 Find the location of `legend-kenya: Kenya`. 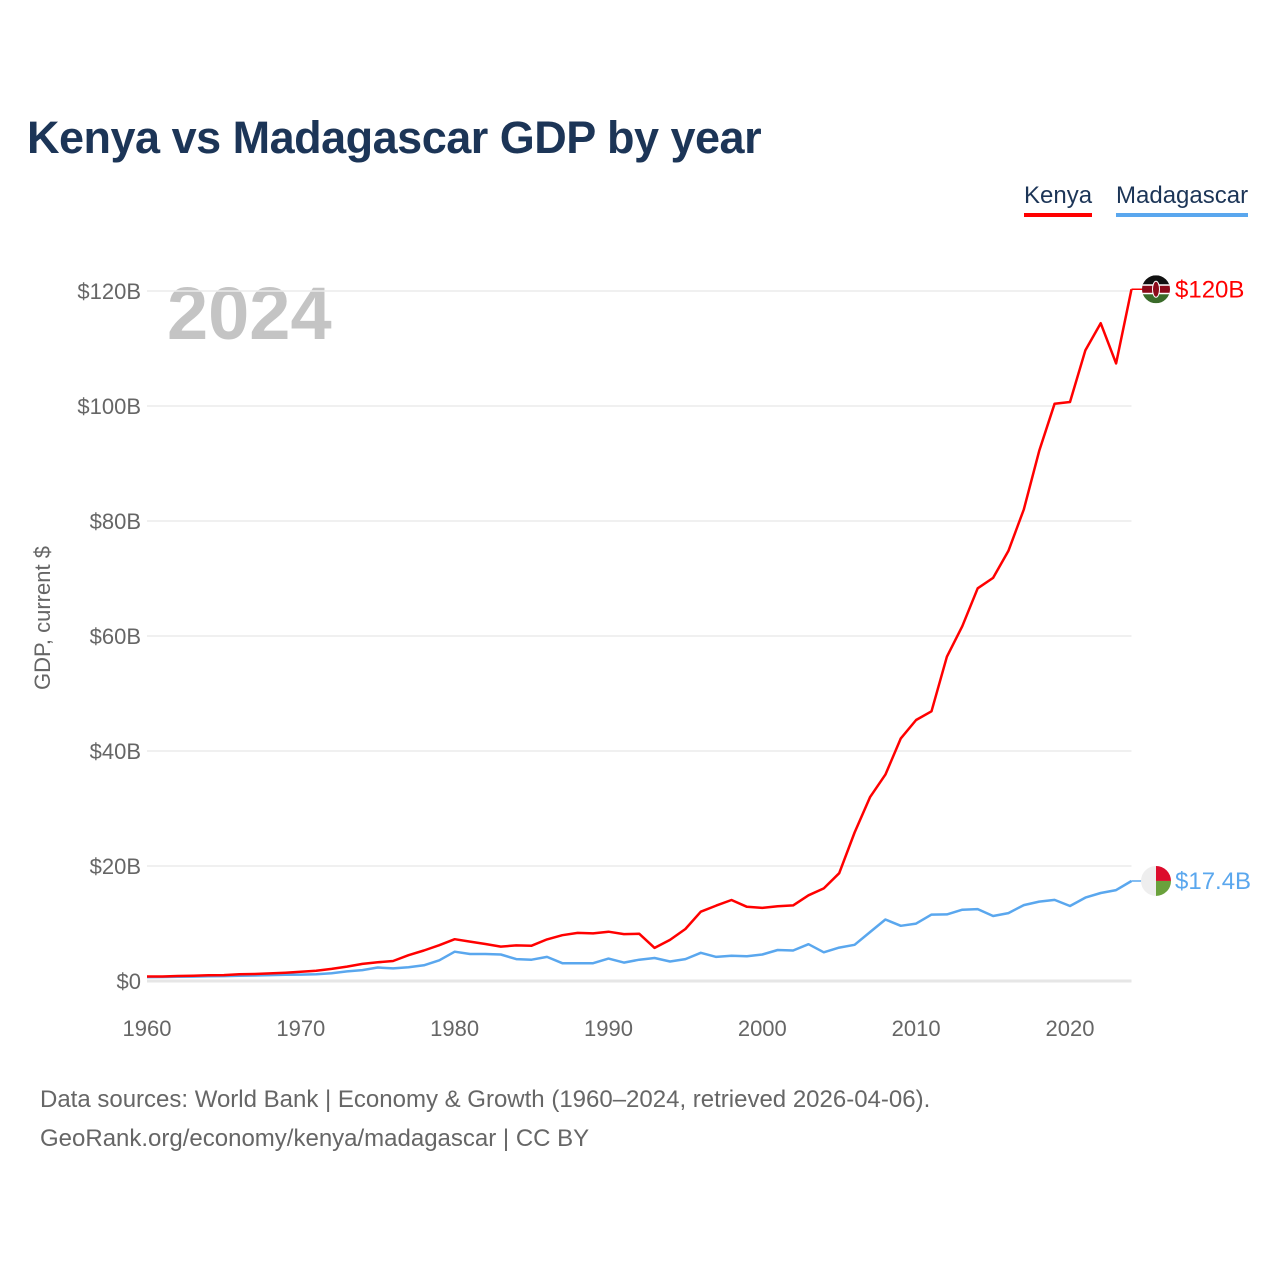

legend-kenya: Kenya is located at coordinates (1058, 199).